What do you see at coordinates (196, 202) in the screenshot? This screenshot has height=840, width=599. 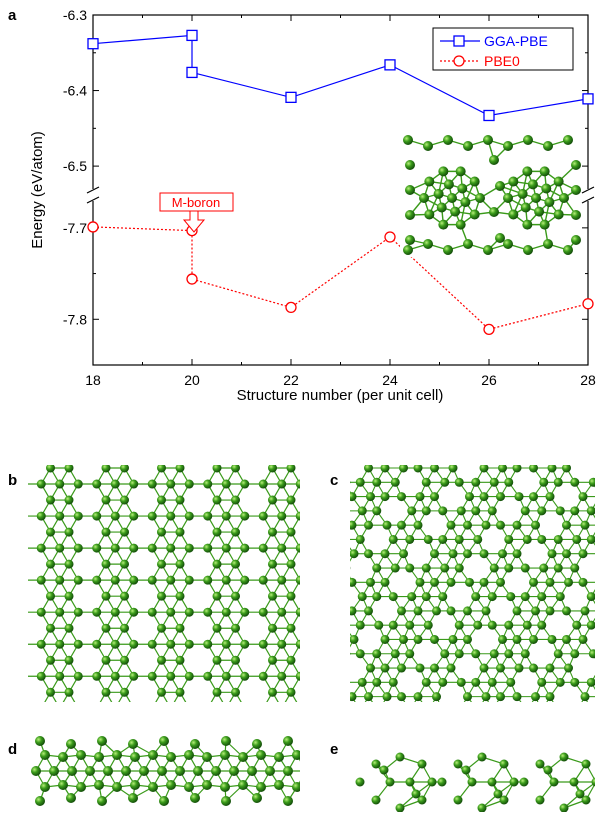 I see `m-boron-label: M-boron` at bounding box center [196, 202].